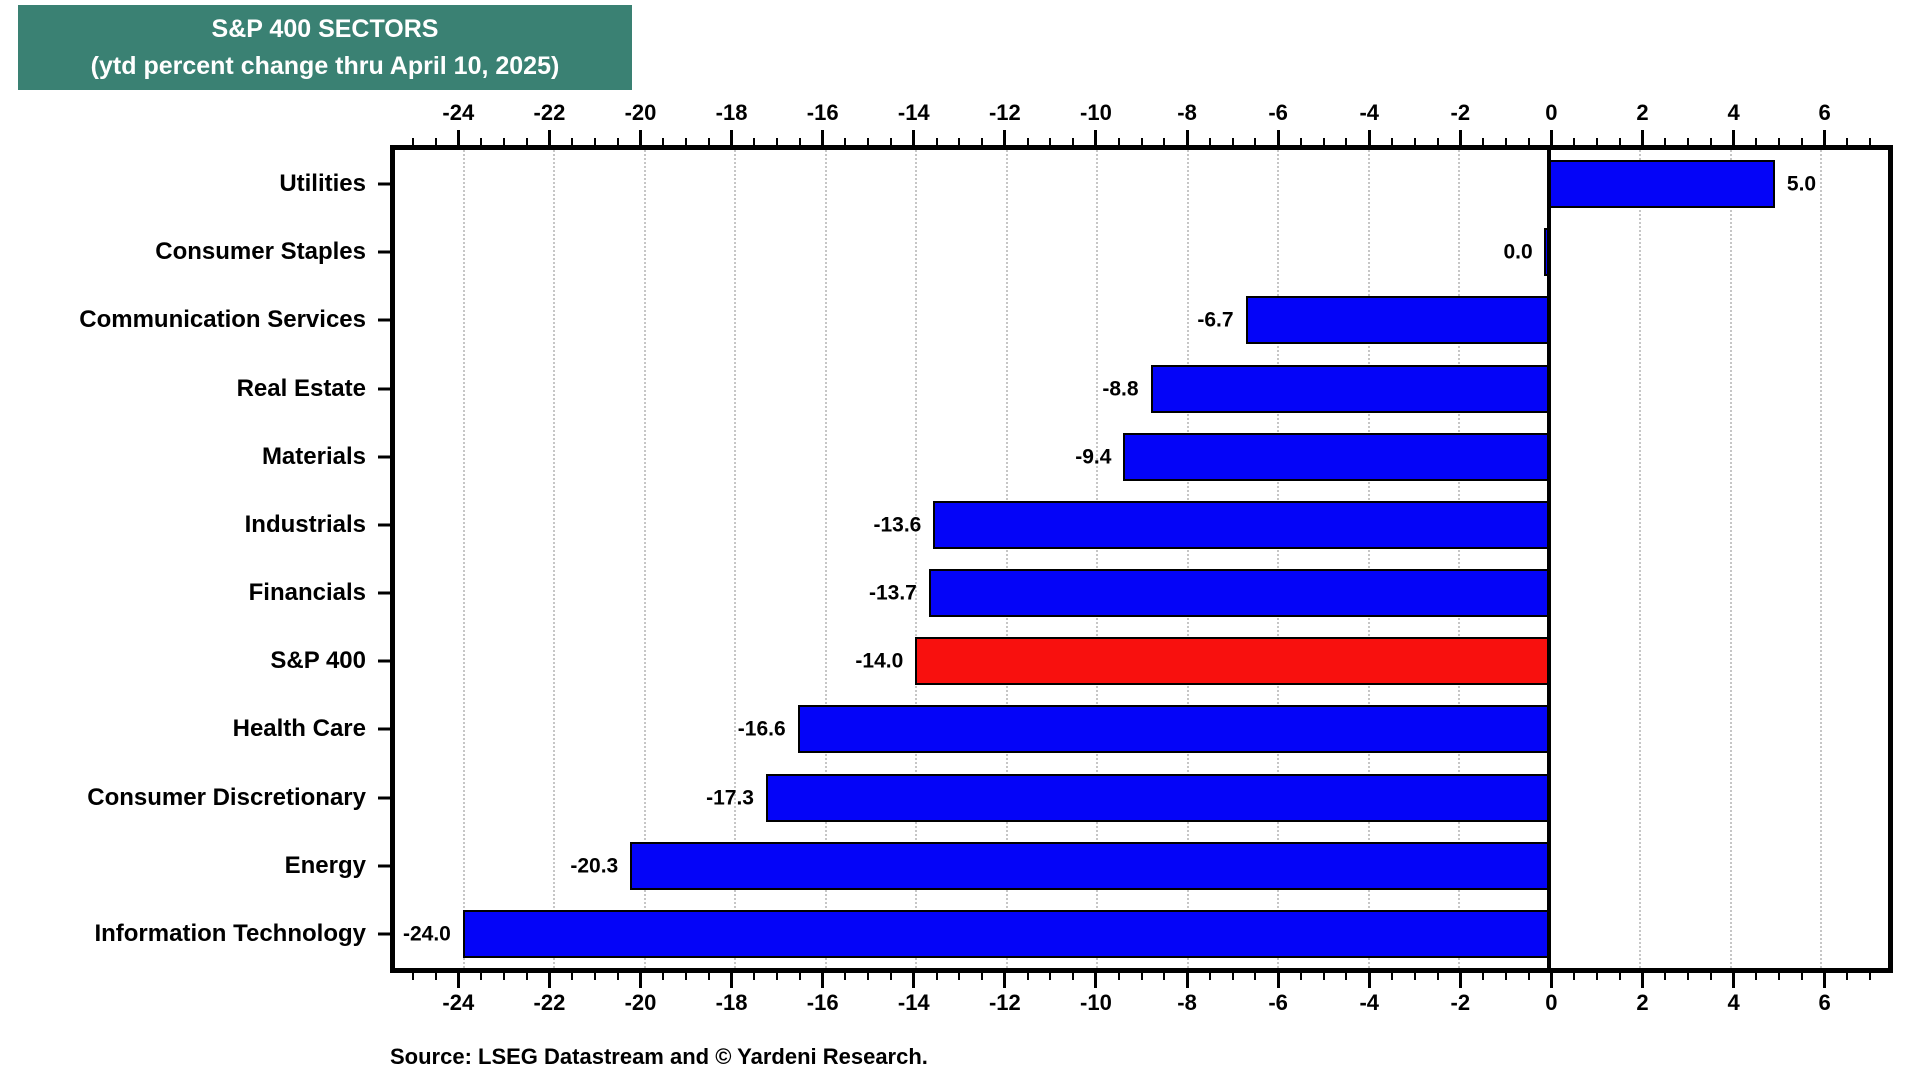 This screenshot has width=1920, height=1080. Describe the element at coordinates (307, 593) in the screenshot. I see `category-label: Financials` at that location.